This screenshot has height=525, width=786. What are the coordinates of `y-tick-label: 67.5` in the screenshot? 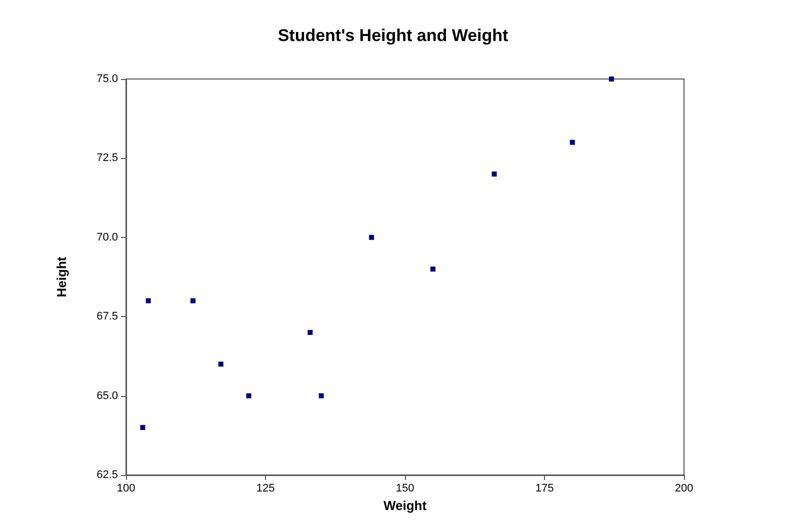 It's located at (107, 316).